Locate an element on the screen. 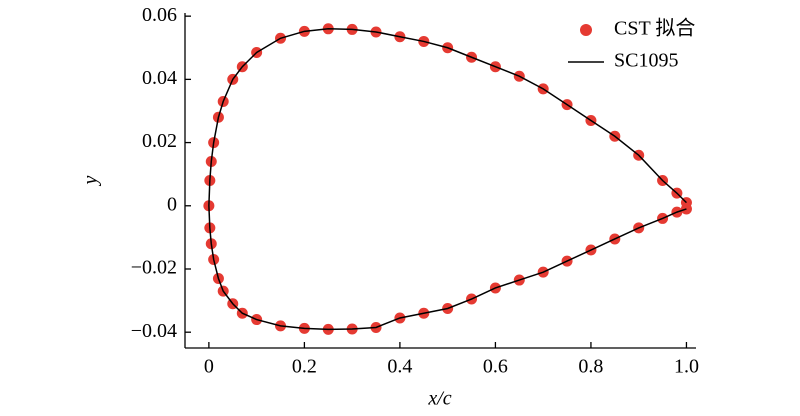 Image resolution: width=800 pixels, height=416 pixels. x-tick-label: 0.2 is located at coordinates (304, 367).